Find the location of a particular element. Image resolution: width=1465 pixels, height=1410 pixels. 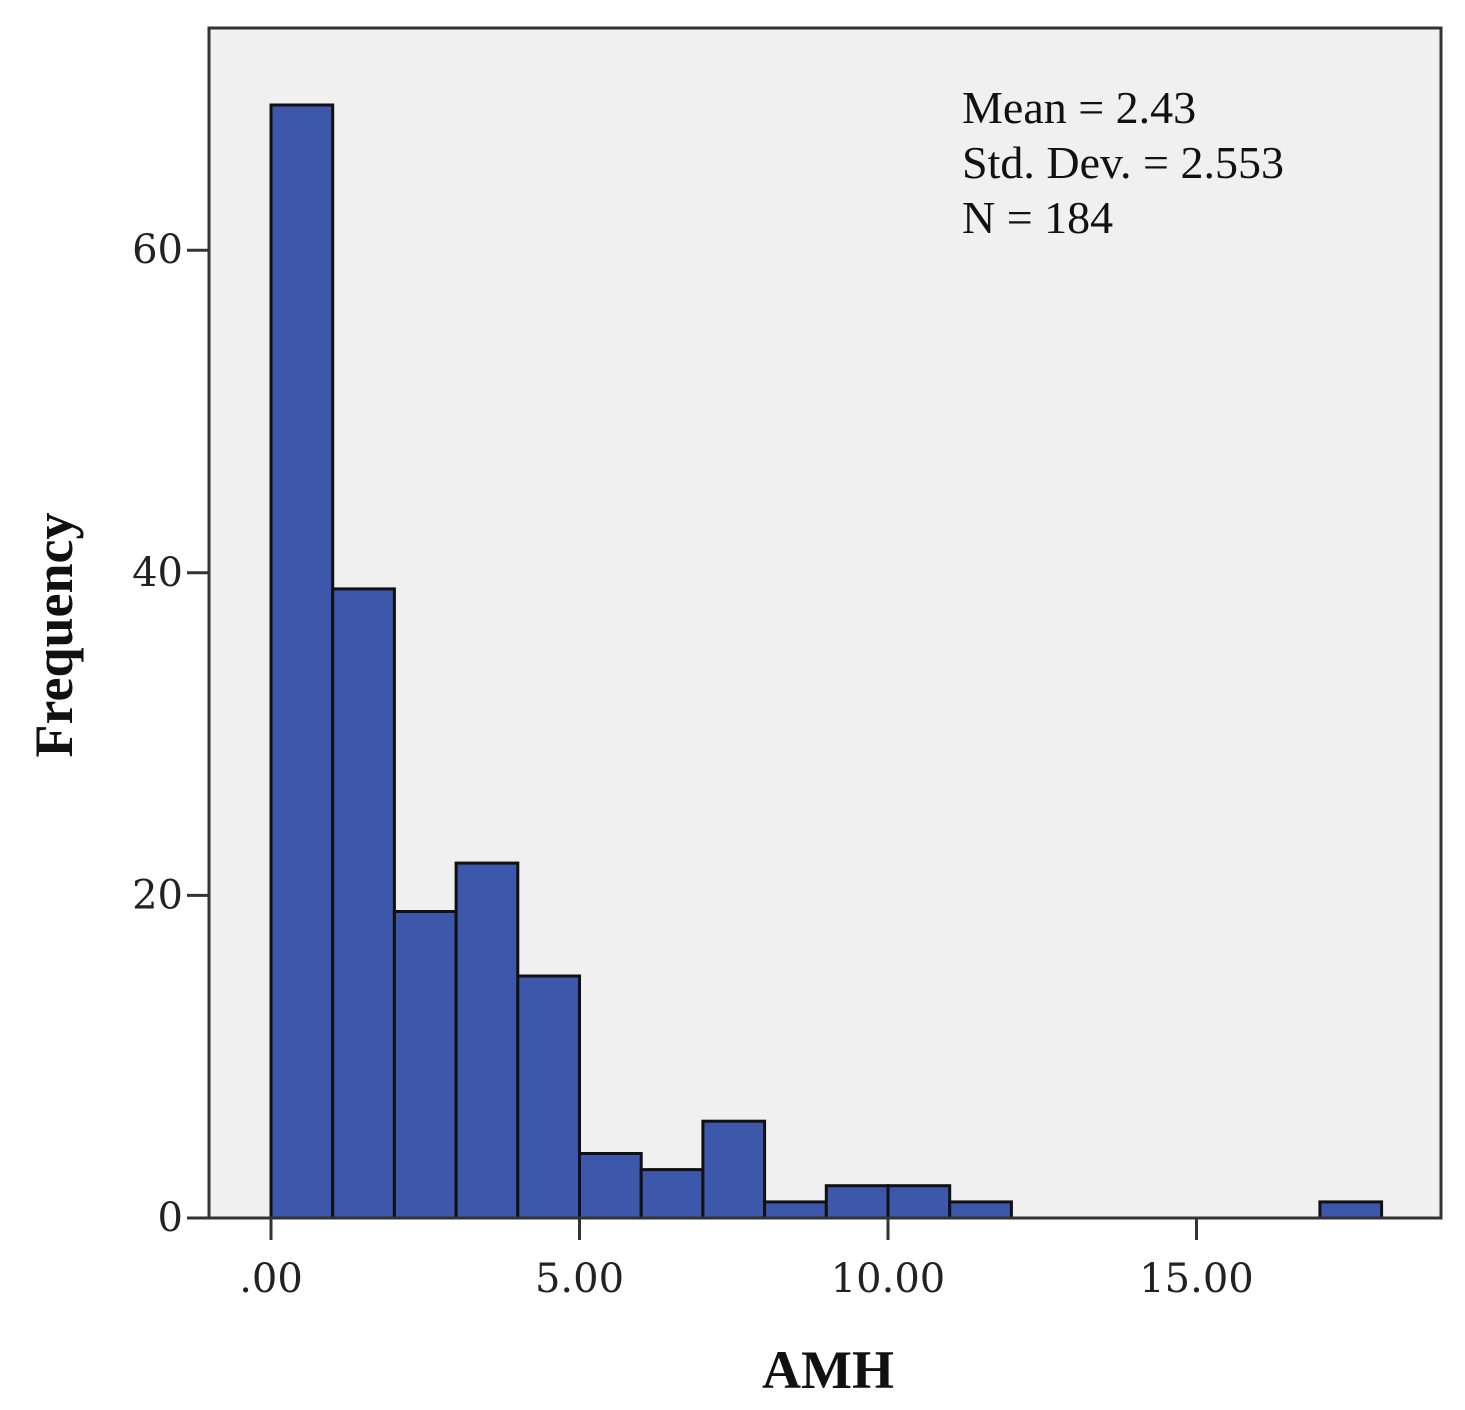

x-tick-label: 10.00 is located at coordinates (888, 1279).